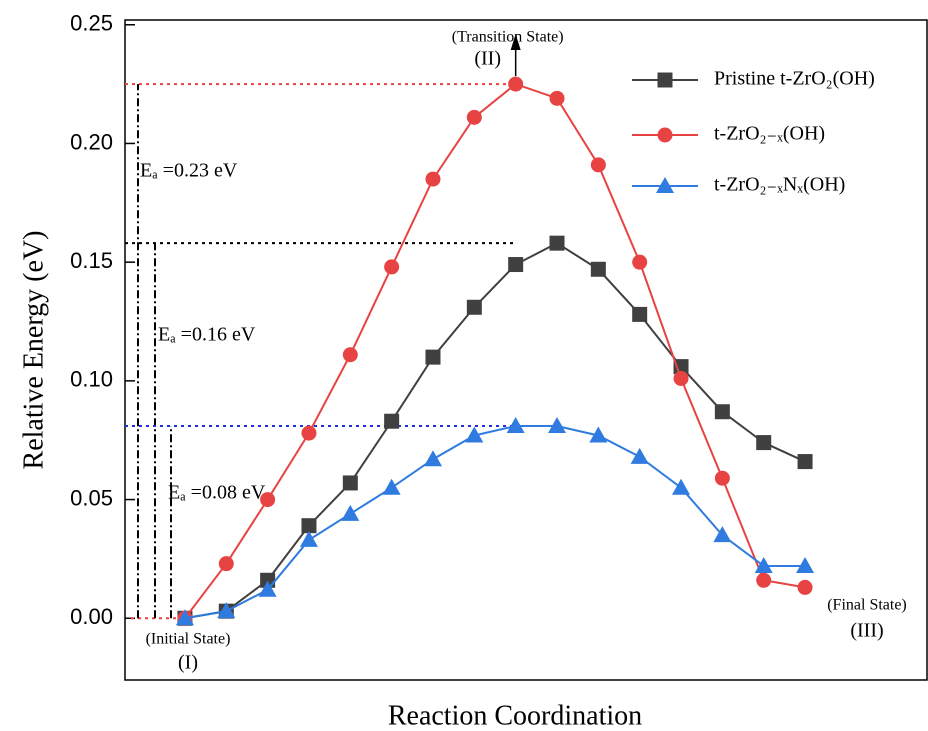  Describe the element at coordinates (189, 171) in the screenshot. I see `barrier-label: Eₐ =0.23 eV` at that location.